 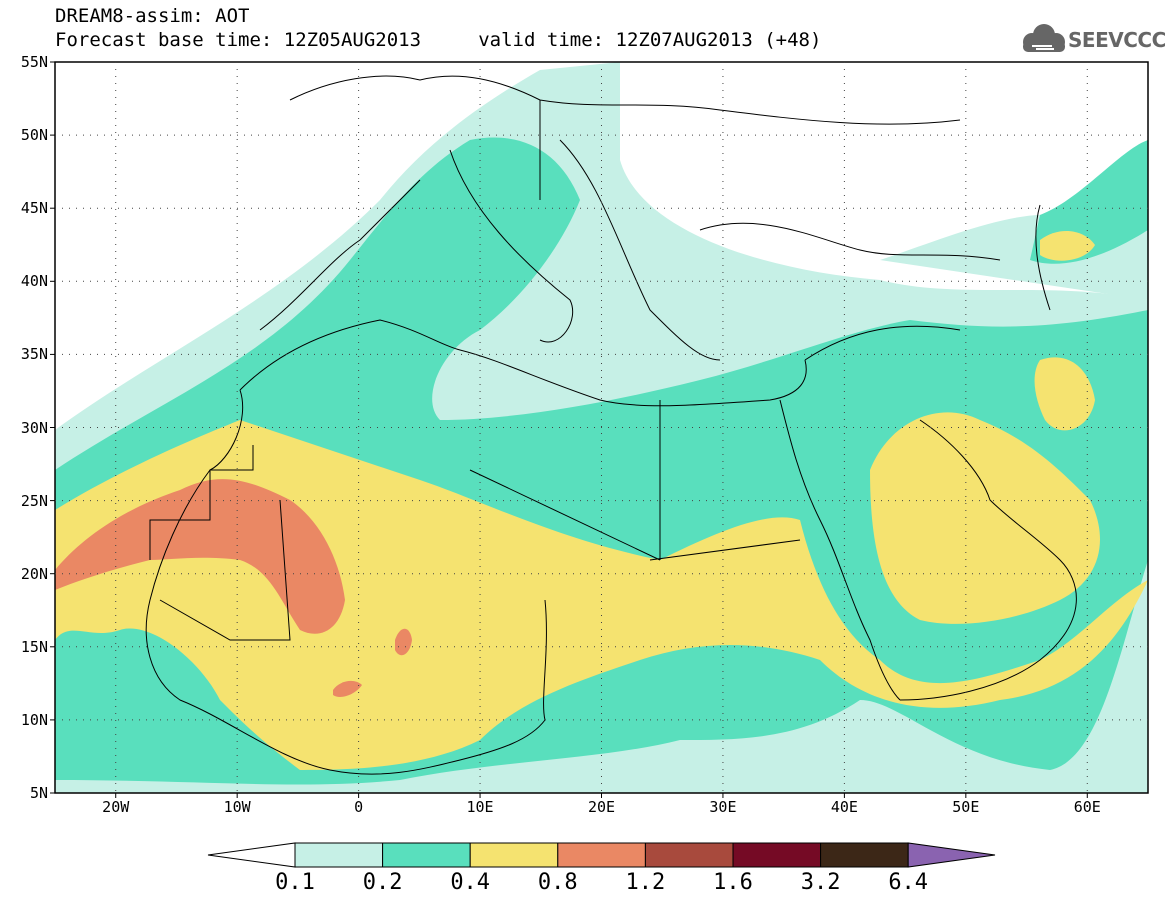 What do you see at coordinates (34, 646) in the screenshot?
I see `lat-label: 15N` at bounding box center [34, 646].